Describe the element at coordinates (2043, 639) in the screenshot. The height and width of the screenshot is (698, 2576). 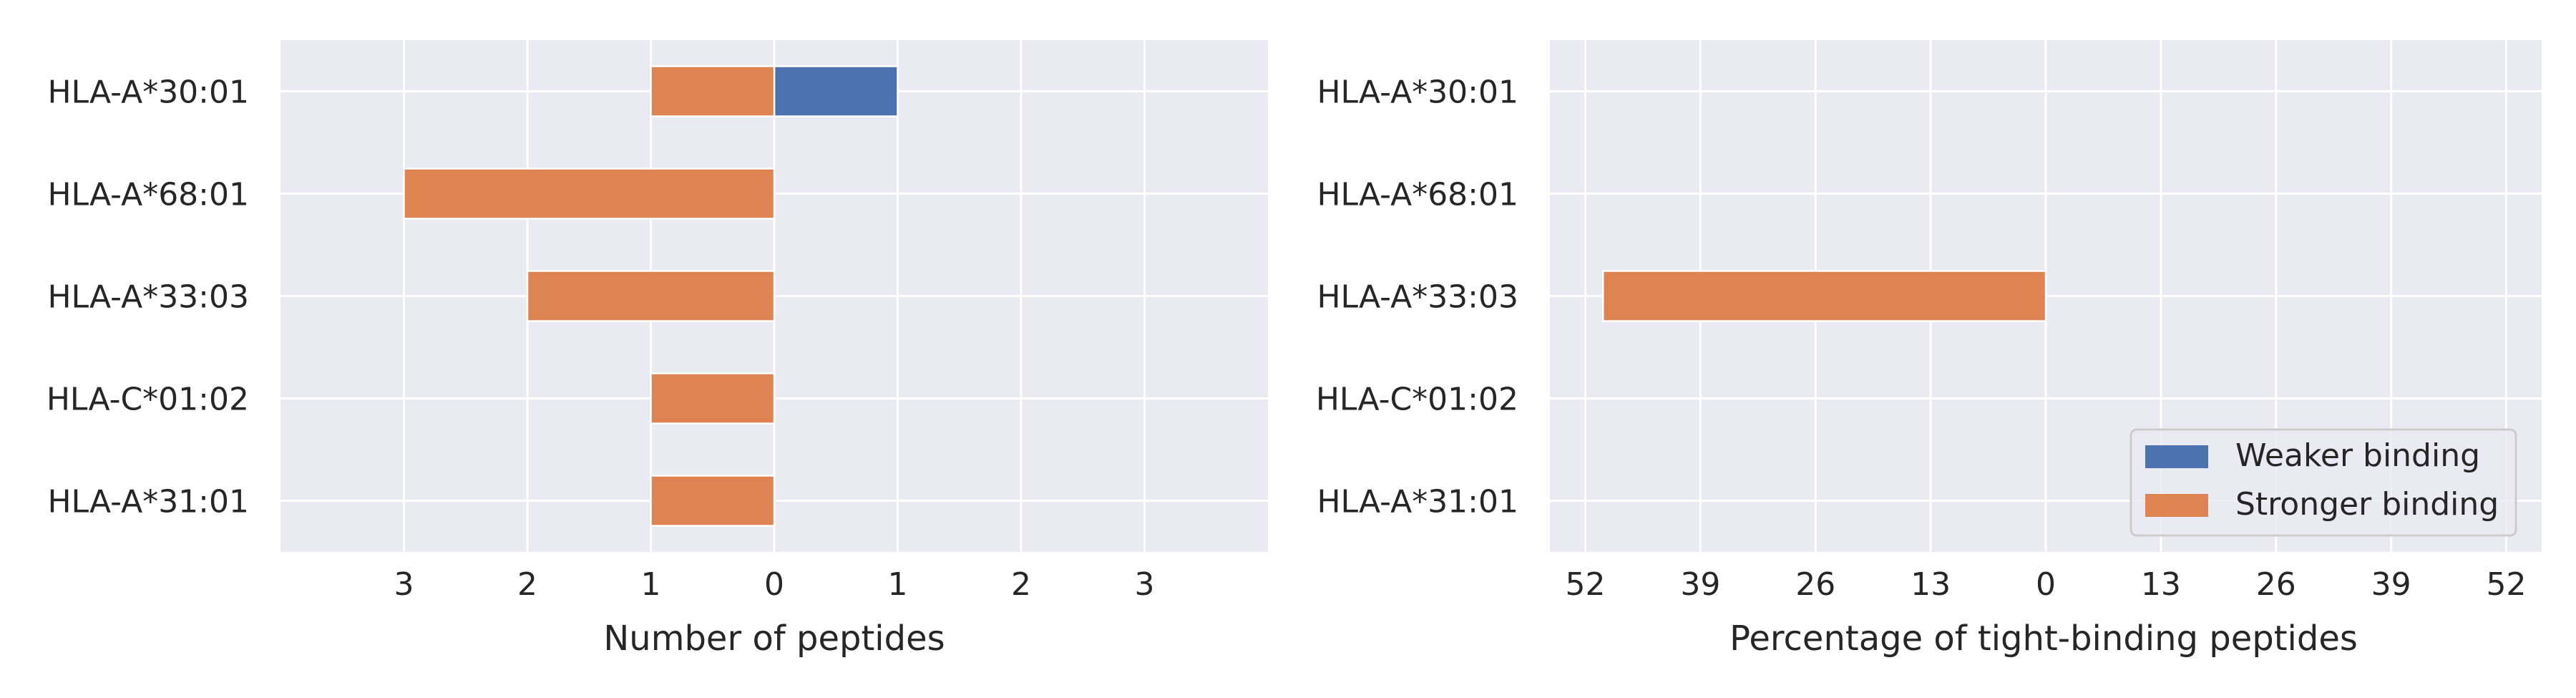
I see `x-axis-label: Percentage of tight-binding peptides` at that location.